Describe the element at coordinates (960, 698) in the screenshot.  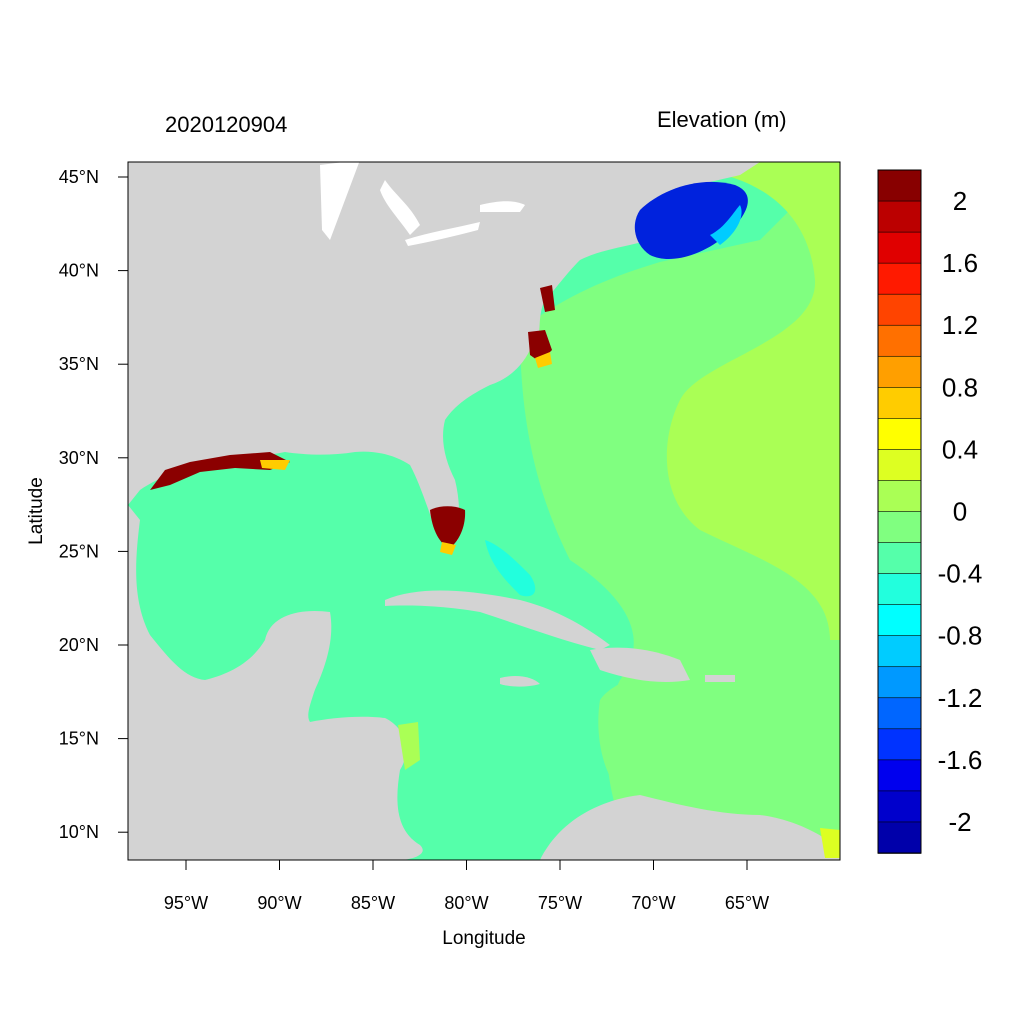
I see `colorbar-label: -1.2` at that location.